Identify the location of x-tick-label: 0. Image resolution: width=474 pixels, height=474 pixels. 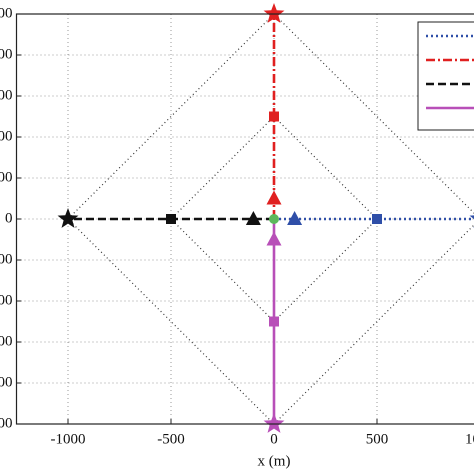
(274, 439).